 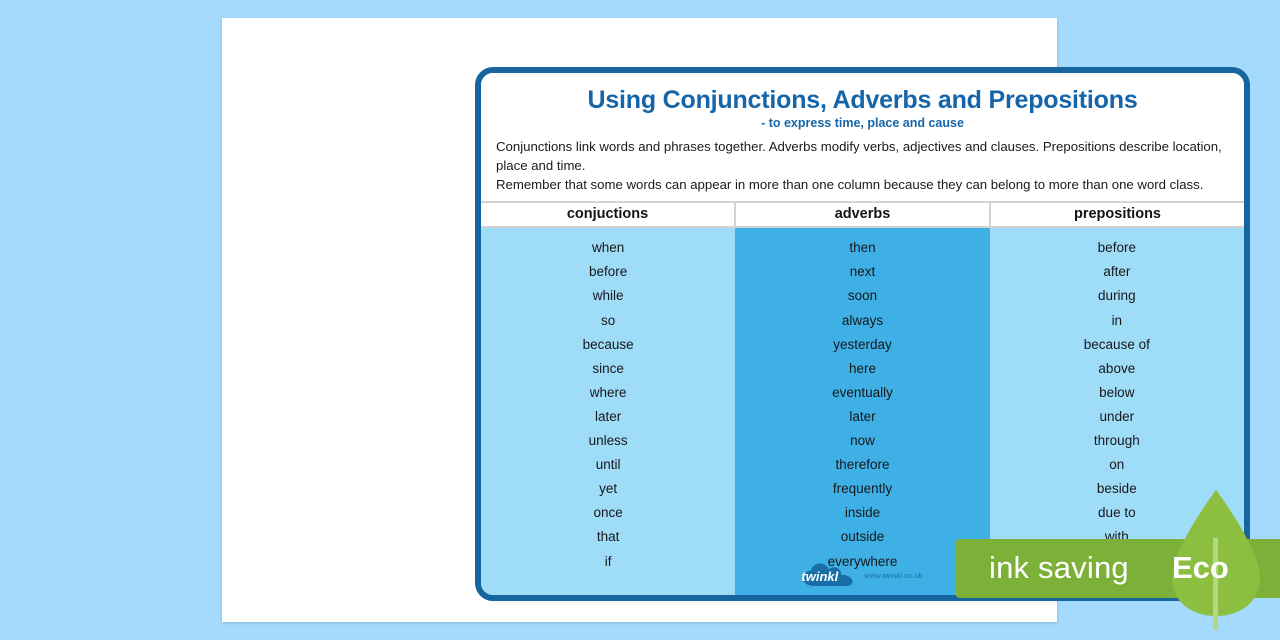 I want to click on word-item: through, so click(x=1116, y=441).